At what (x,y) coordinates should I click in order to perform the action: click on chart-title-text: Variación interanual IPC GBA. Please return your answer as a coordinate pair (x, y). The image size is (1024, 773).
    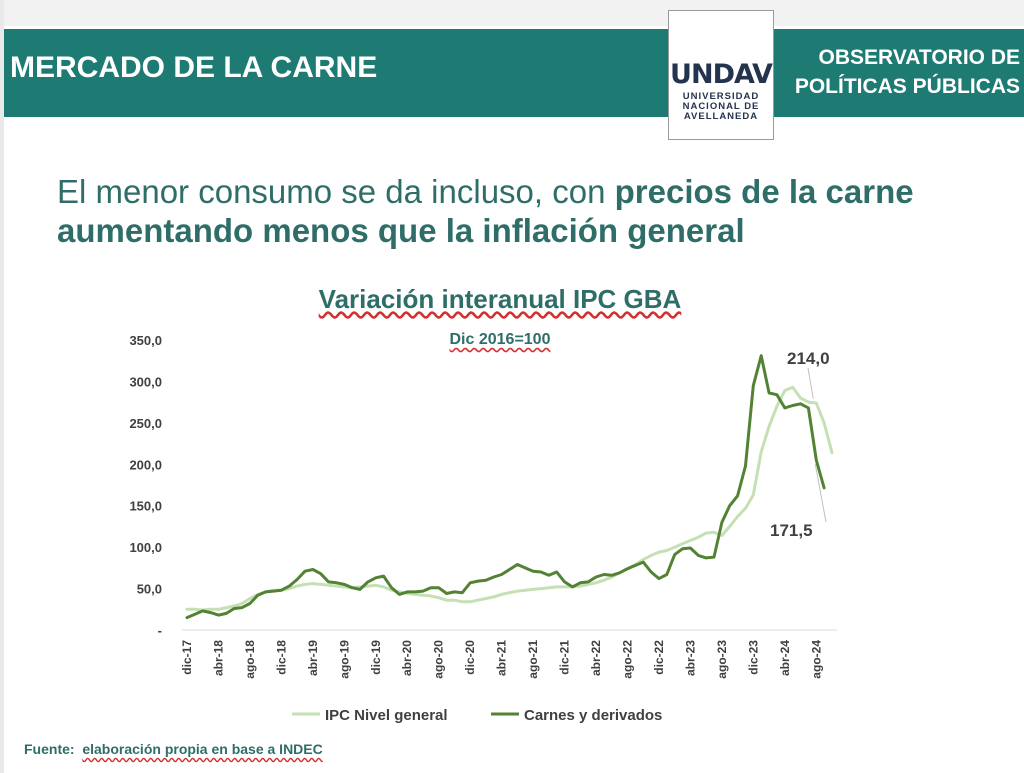
    Looking at the image, I should click on (500, 299).